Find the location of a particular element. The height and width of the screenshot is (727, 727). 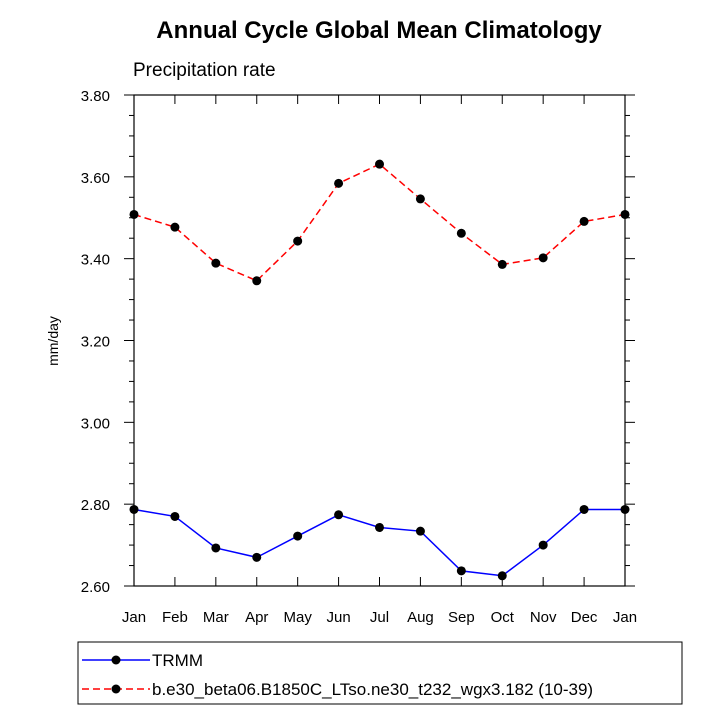

y-axis-label: mm/day is located at coordinates (53, 341).